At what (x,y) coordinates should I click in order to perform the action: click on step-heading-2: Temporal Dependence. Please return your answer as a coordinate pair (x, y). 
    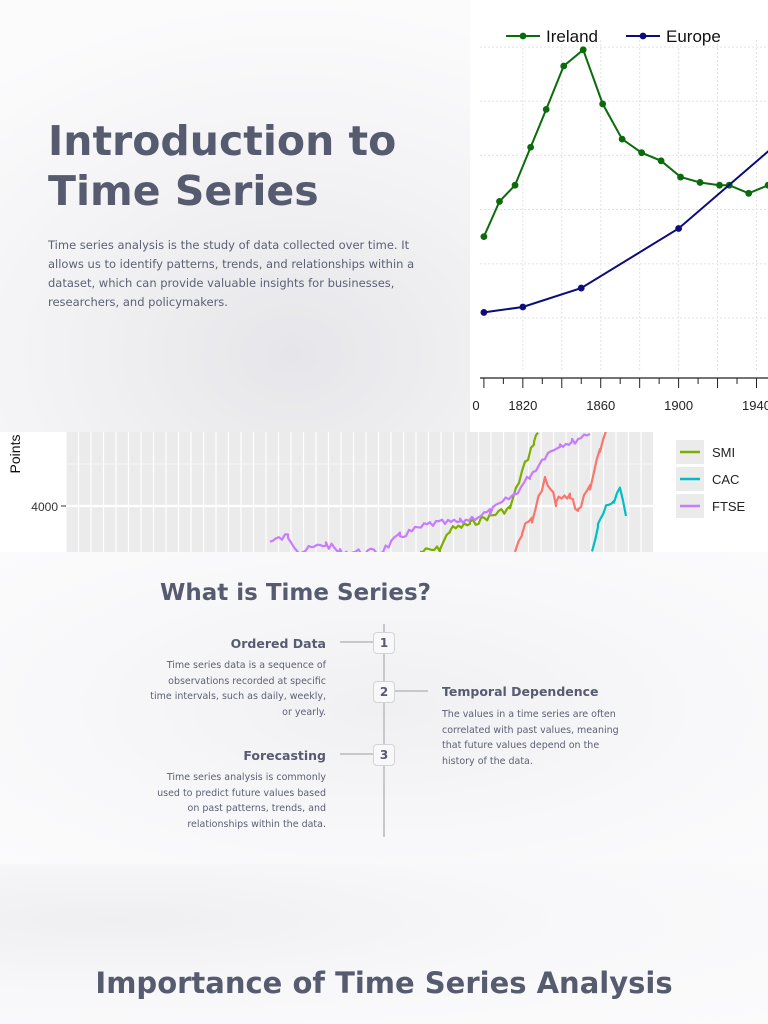
    Looking at the image, I should click on (520, 691).